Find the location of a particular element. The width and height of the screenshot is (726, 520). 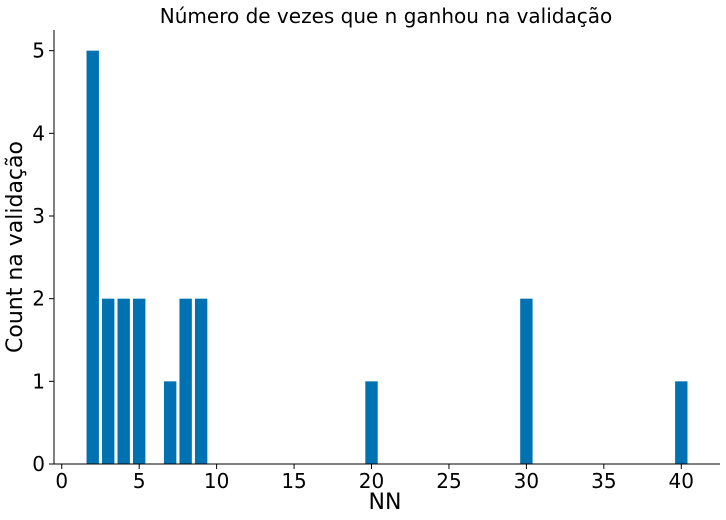

x-tick-label: 0 is located at coordinates (61, 481).